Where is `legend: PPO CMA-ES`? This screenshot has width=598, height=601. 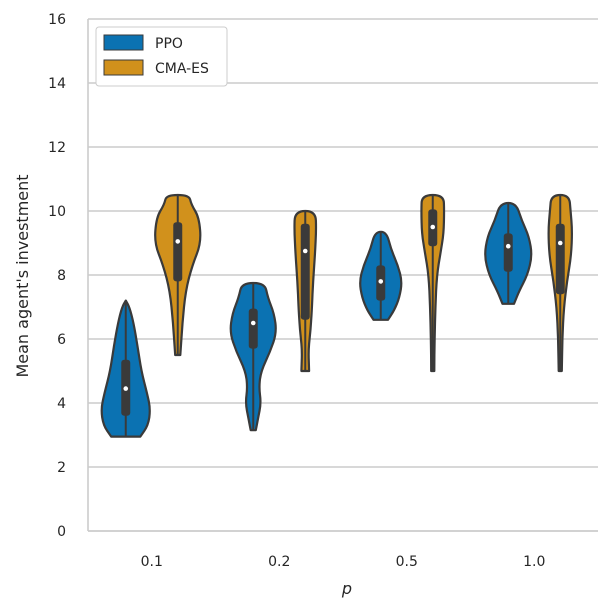 legend: PPO CMA-ES is located at coordinates (161, 56).